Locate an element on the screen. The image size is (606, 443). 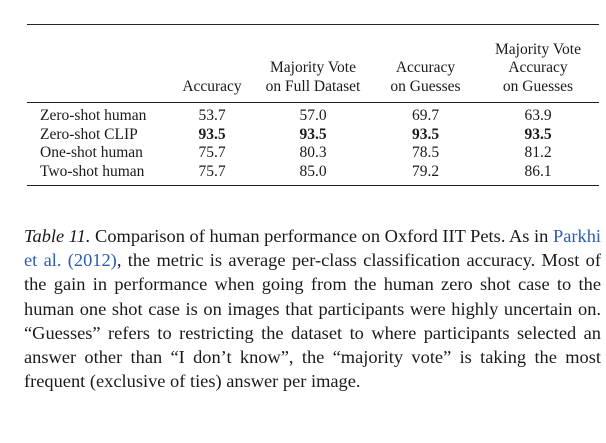
table-cell: 78.5 is located at coordinates (425, 153).